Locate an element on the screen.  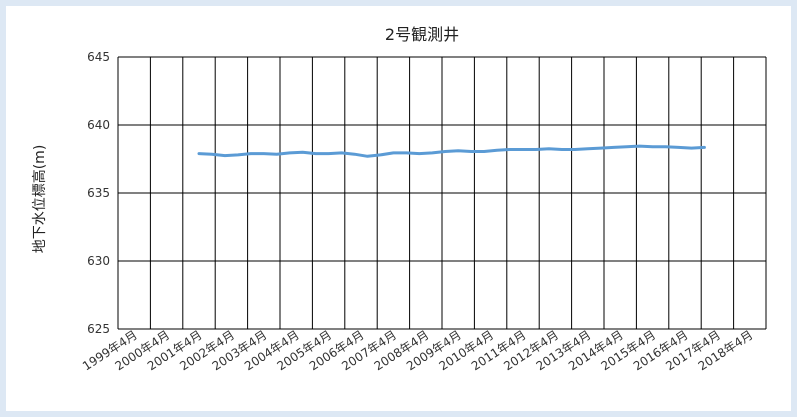
series-line is located at coordinates (451, 151).